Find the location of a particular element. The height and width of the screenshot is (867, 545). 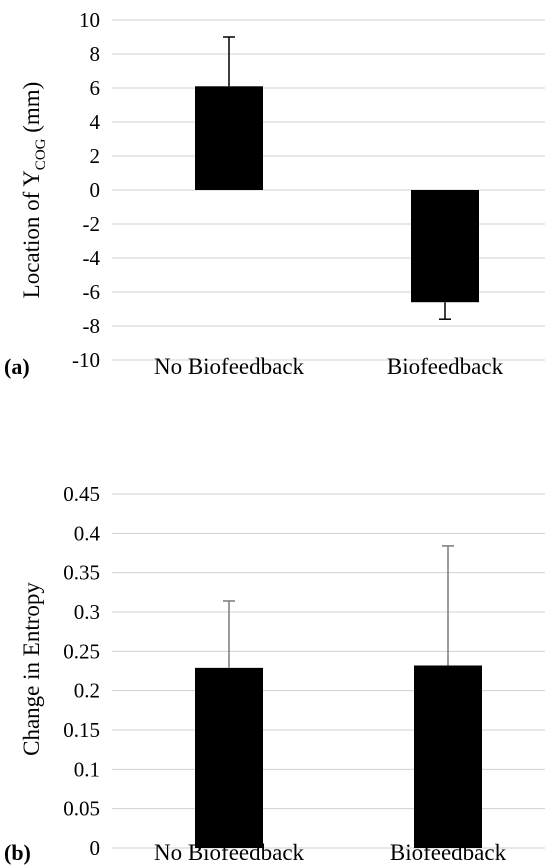

y-tick-label: 0.3 is located at coordinates (87, 612).